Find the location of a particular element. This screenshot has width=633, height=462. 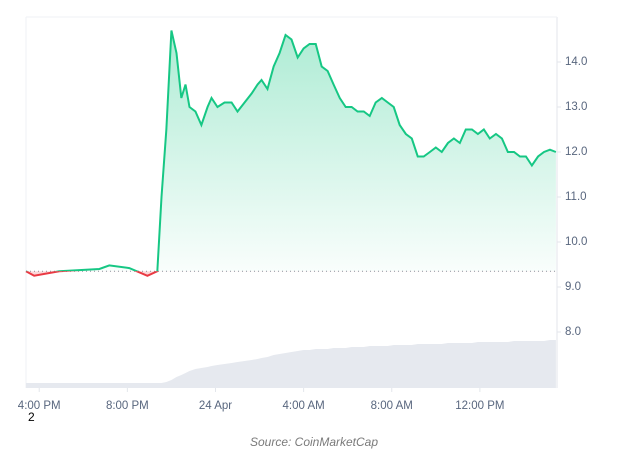

x-tick-label: 12:00 PM is located at coordinates (479, 406).